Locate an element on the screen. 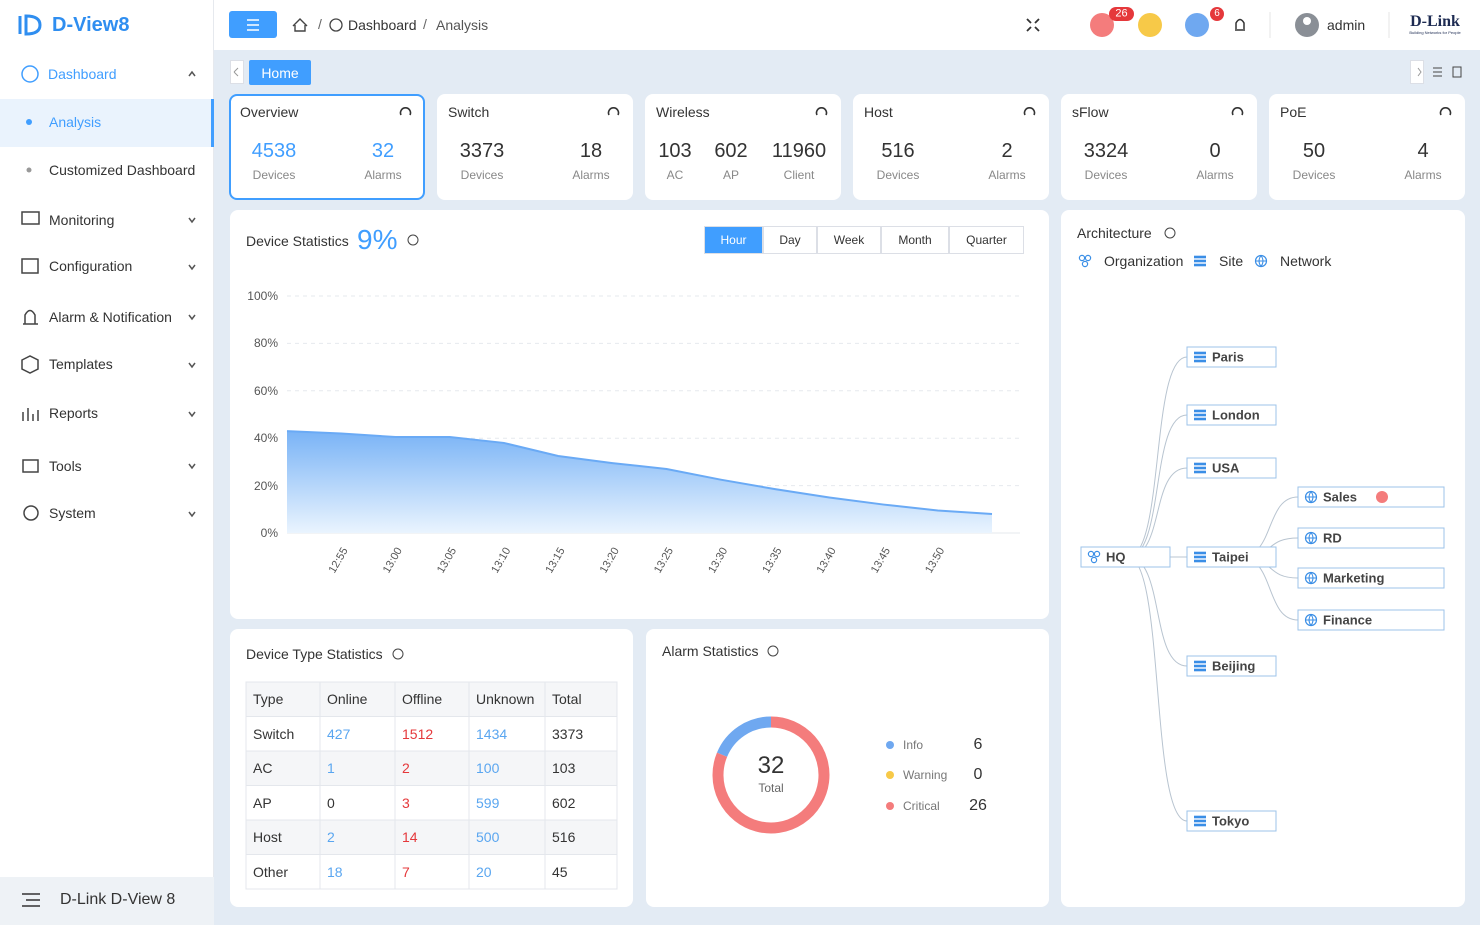 This screenshot has height=925, width=1480. dashboard-icon is located at coordinates (336, 25).